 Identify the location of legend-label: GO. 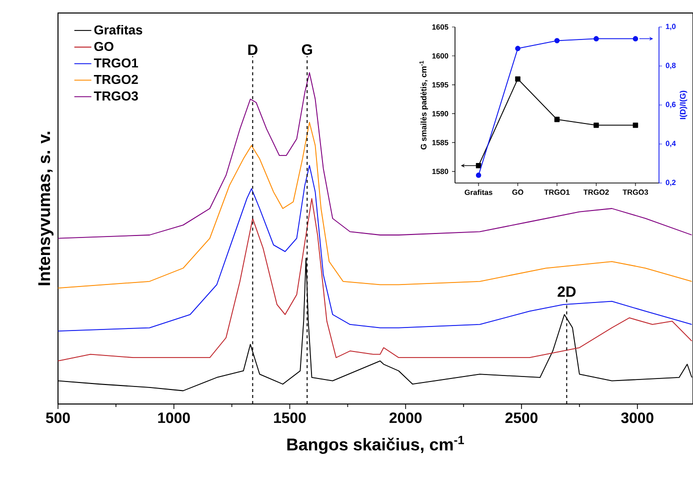
(104, 47).